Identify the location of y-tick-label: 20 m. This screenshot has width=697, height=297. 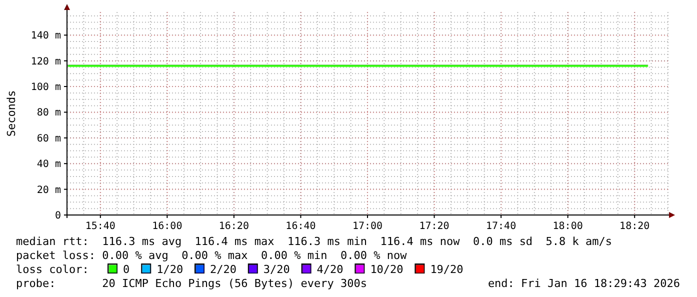
(48, 190).